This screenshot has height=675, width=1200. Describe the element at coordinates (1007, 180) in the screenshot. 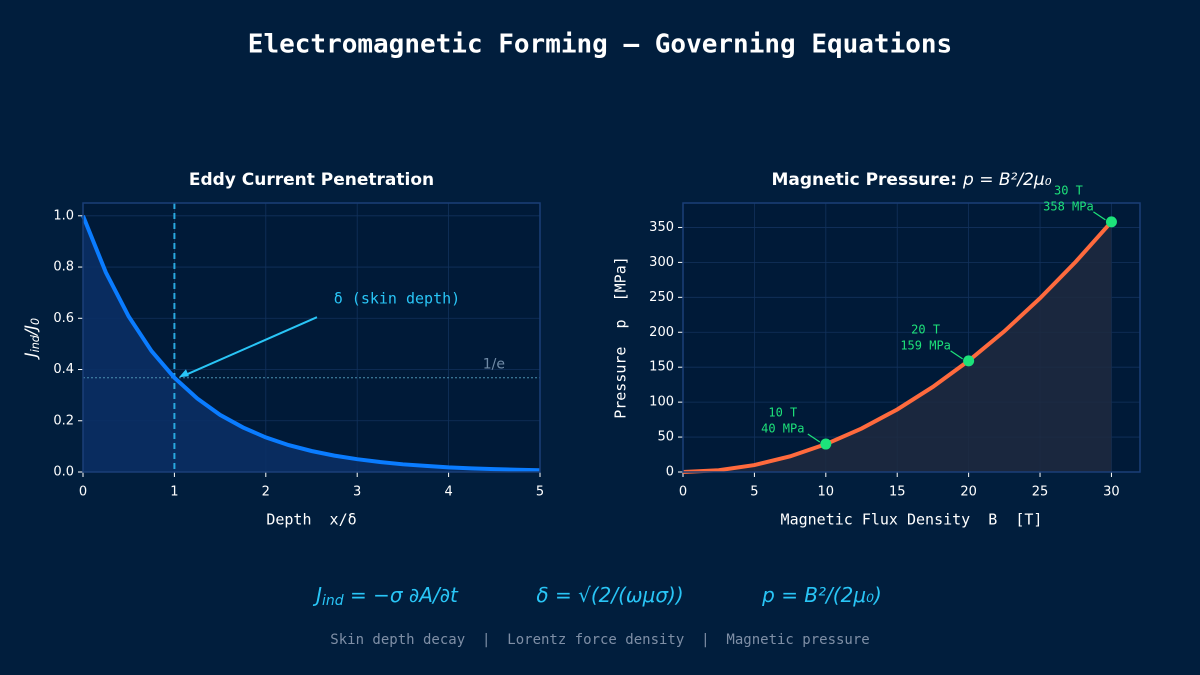

I see `chart-title-math: p = B²/2μ₀` at that location.